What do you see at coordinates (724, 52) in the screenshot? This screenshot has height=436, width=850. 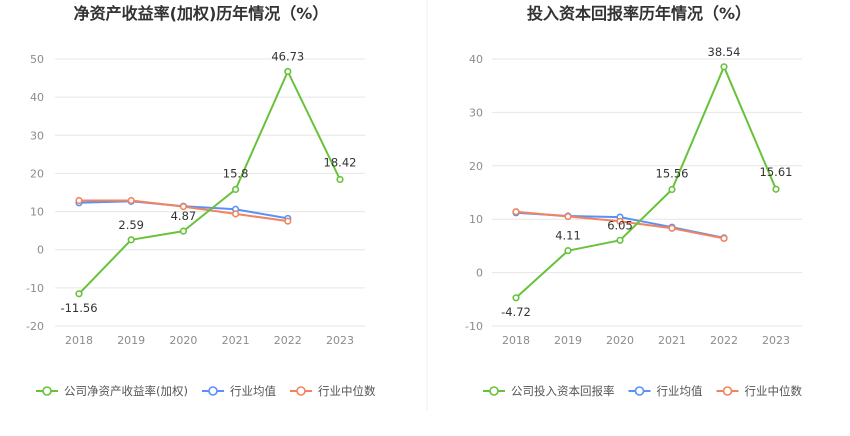 I see `data-label: 38.54` at bounding box center [724, 52].